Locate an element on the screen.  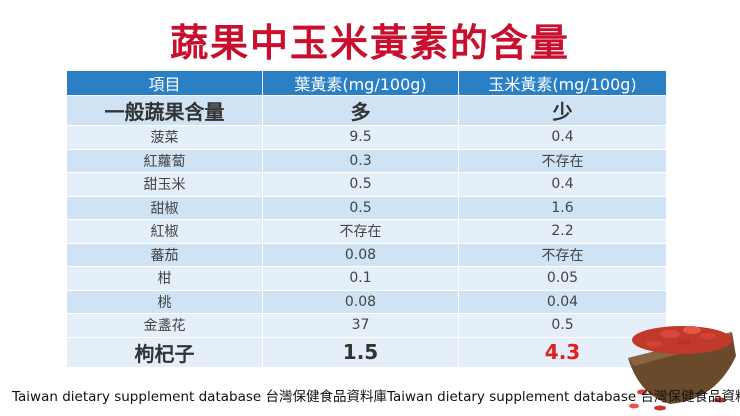
table-row: 菠菜 9.5 0.4 is located at coordinates (366, 137).